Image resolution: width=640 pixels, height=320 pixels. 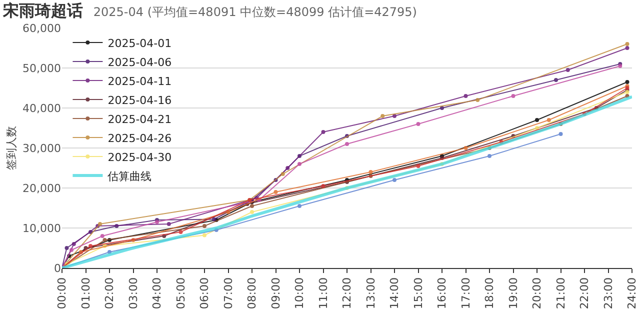 I want to click on y-tick-label: 10,000, so click(x=41, y=228).